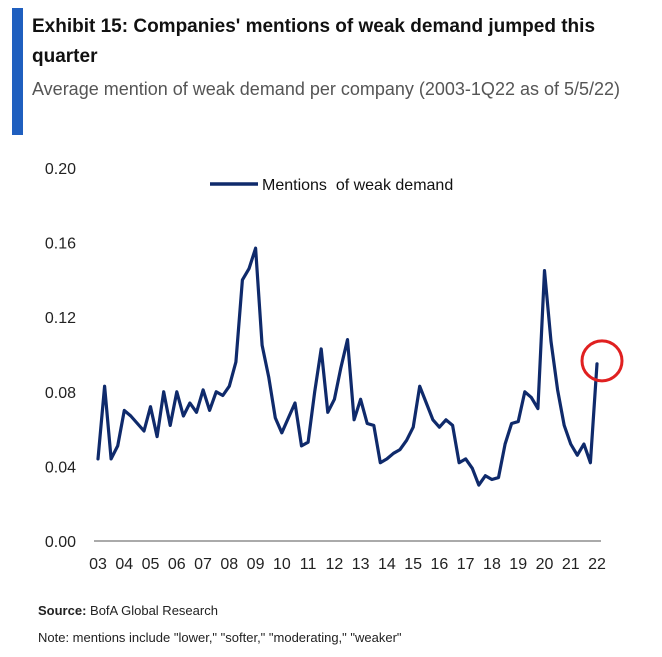 The width and height of the screenshot is (662, 657). What do you see at coordinates (361, 564) in the screenshot?
I see `x-tick-label: 13` at bounding box center [361, 564].